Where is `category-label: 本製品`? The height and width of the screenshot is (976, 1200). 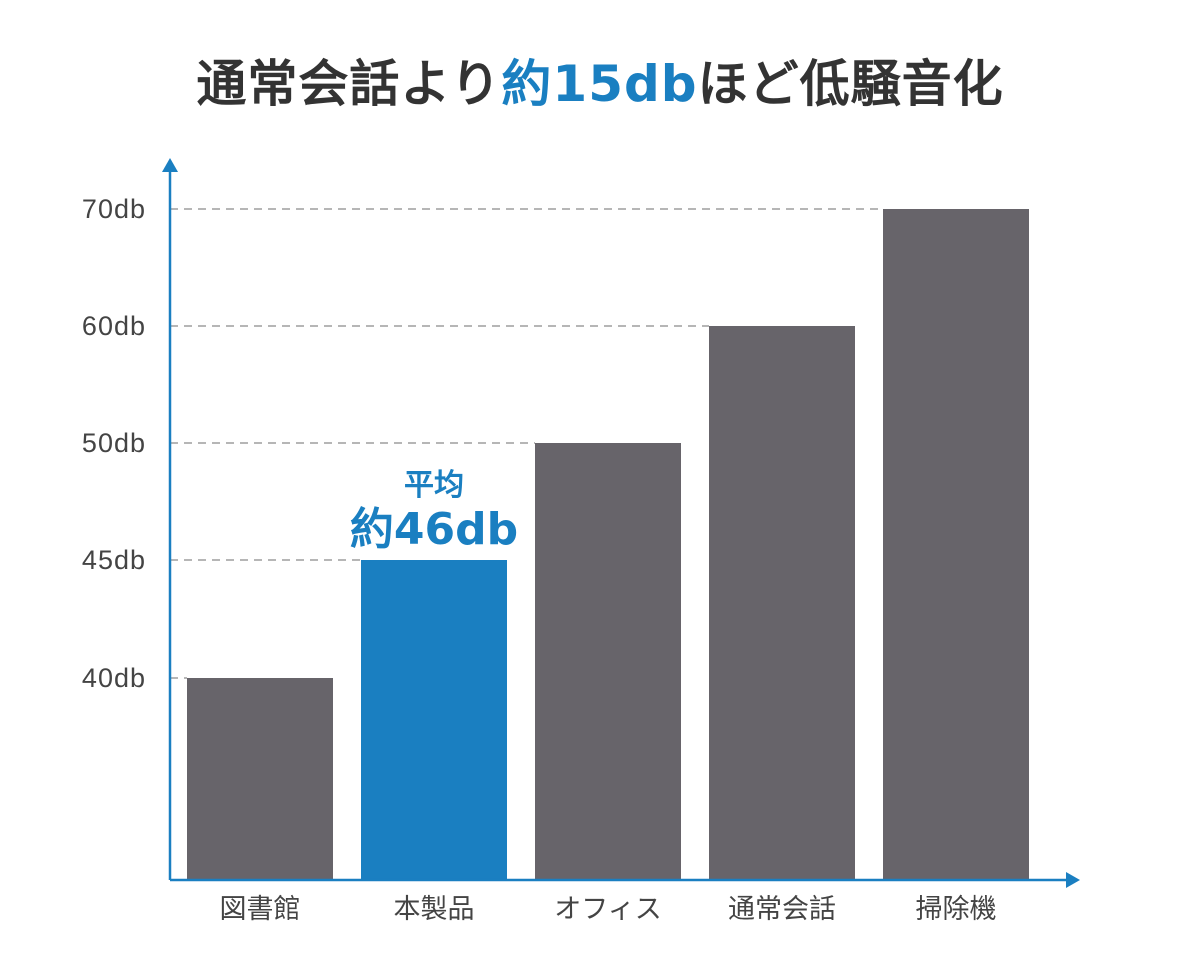
category-label: 本製品 is located at coordinates (434, 909).